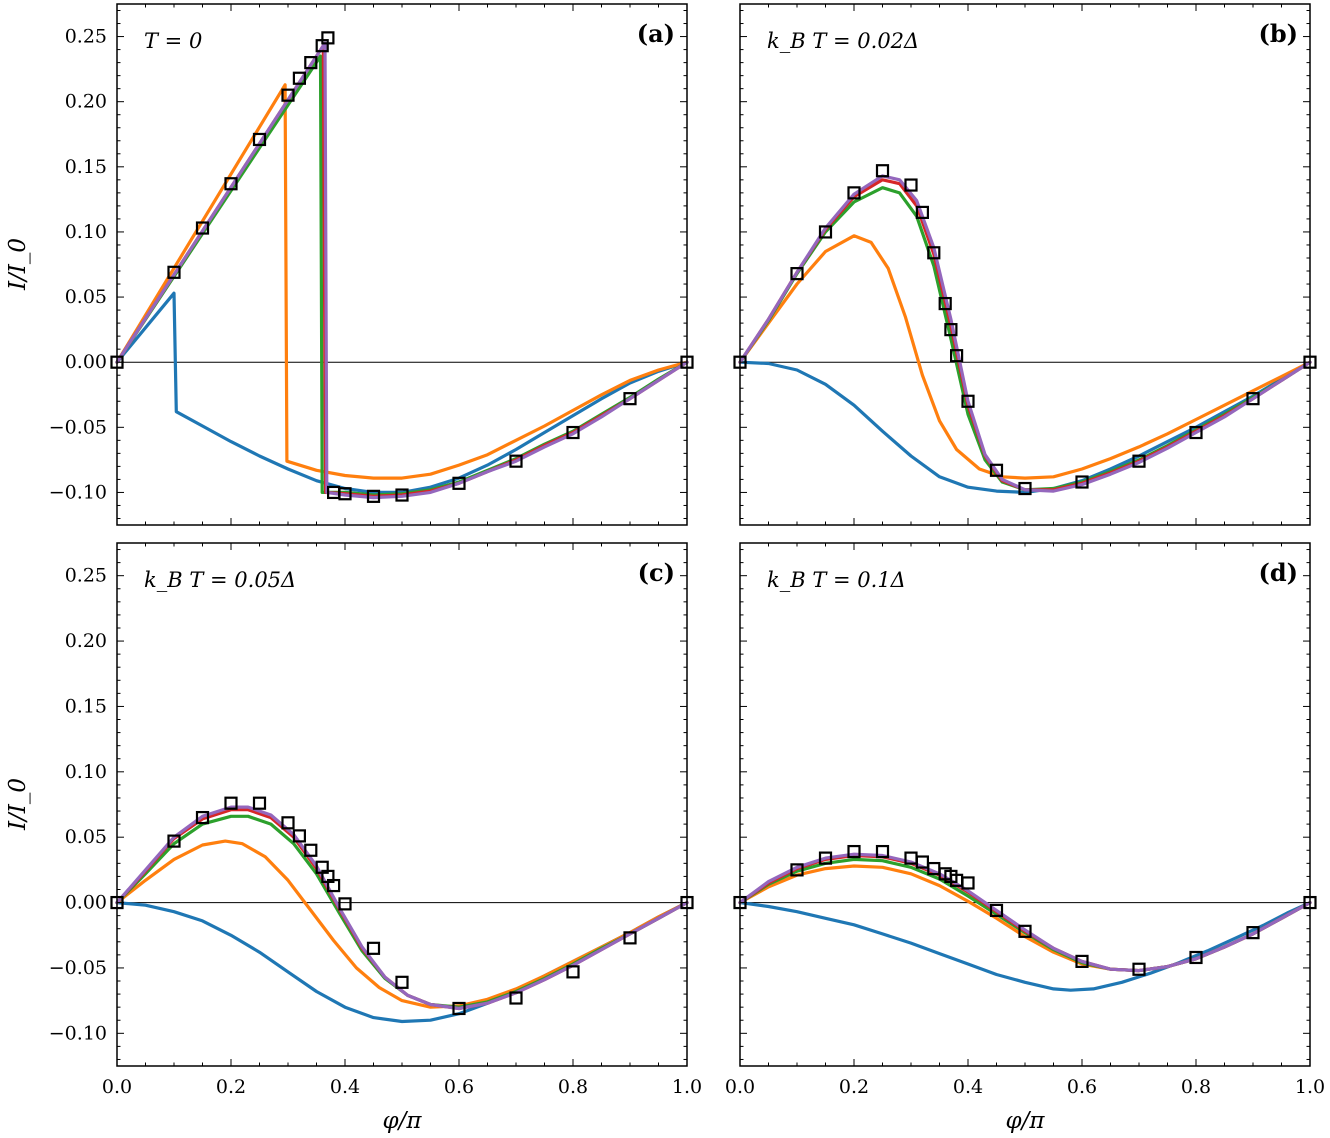 The height and width of the screenshot is (1138, 1330). I want to click on y-tick-label: 0.15, so click(86, 706).